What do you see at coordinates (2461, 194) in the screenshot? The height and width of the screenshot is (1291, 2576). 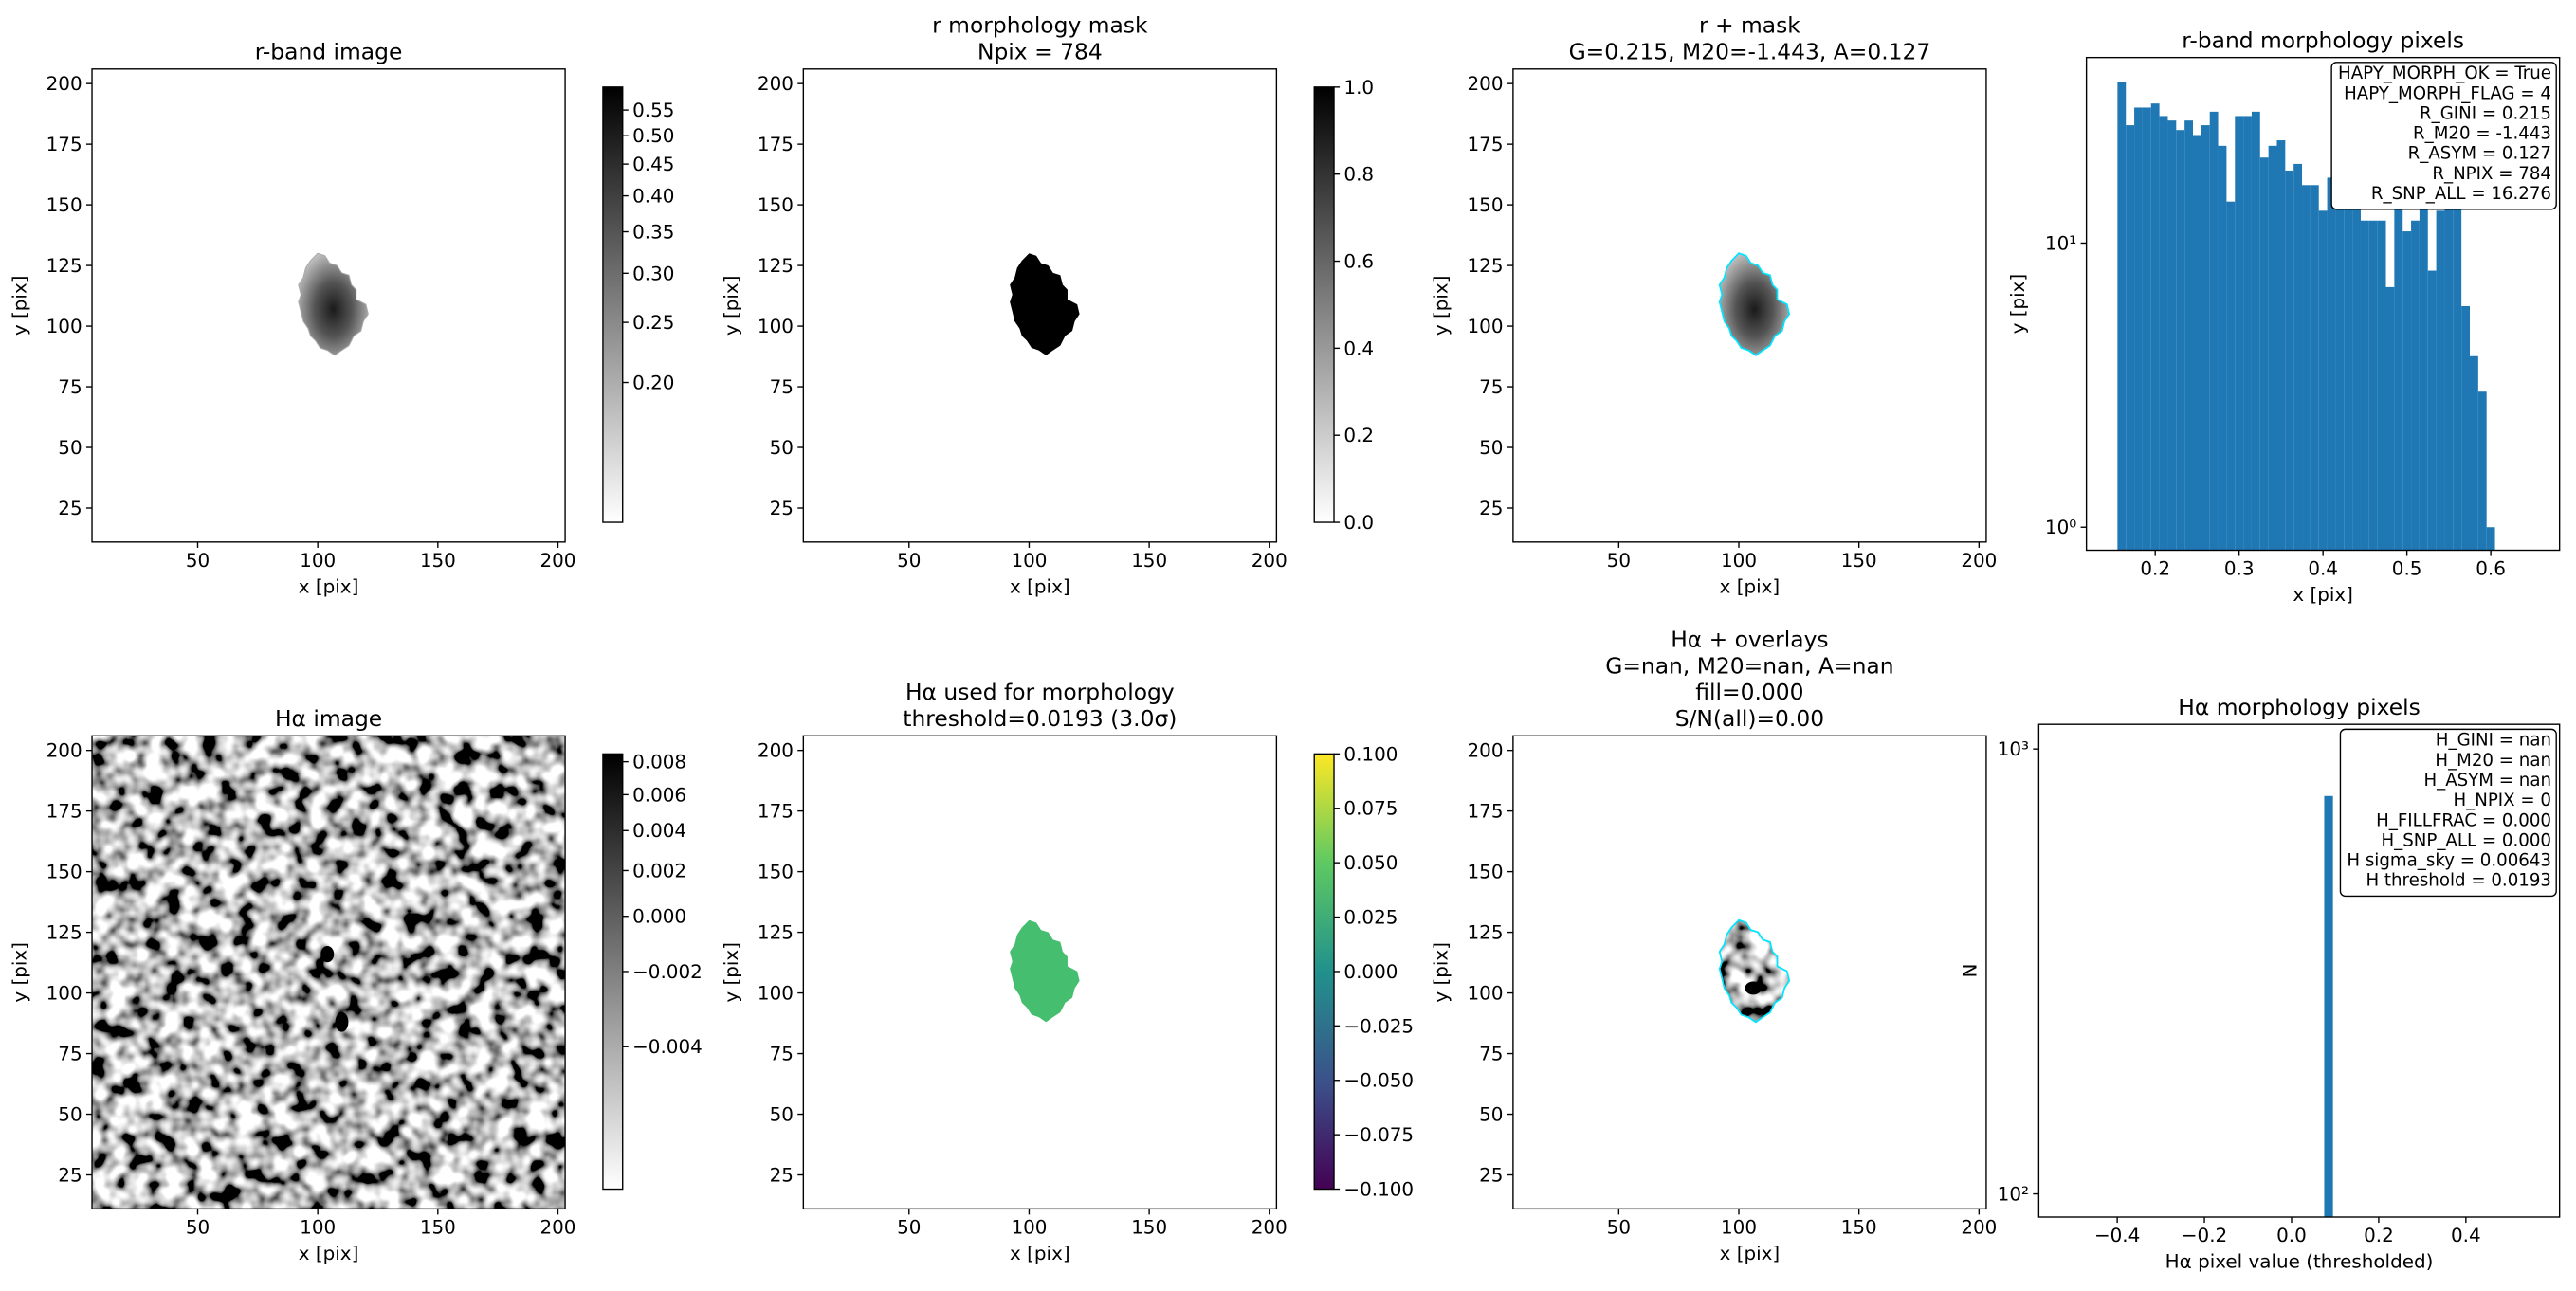 I see `stats-line: R_SNP_ALL = 16.276` at bounding box center [2461, 194].